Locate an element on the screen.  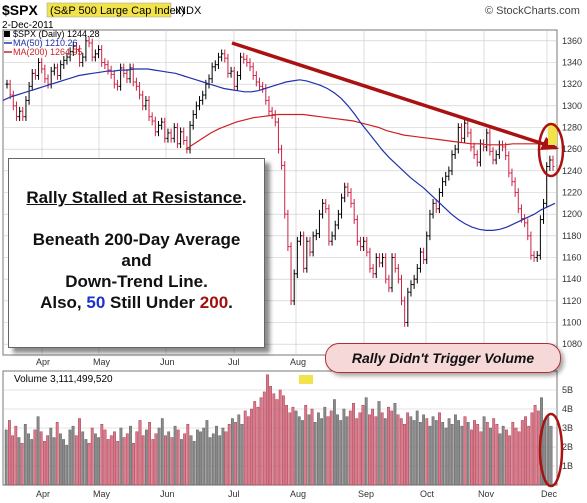
price-tick-label: 1220 is located at coordinates (572, 193).